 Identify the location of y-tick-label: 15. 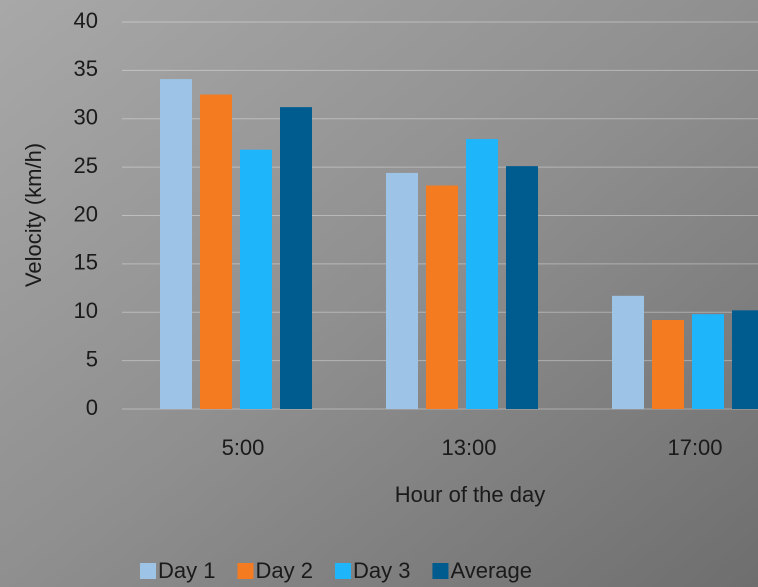
(86, 262).